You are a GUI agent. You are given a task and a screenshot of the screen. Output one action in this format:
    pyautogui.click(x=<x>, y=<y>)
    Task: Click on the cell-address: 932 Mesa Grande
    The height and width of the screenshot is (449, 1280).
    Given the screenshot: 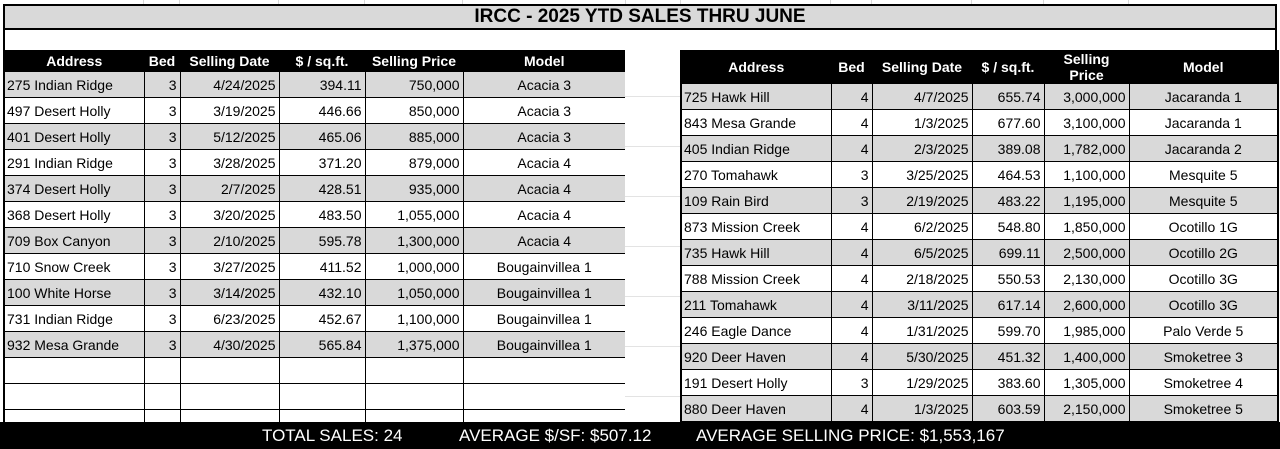 What is the action you would take?
    pyautogui.click(x=74, y=344)
    